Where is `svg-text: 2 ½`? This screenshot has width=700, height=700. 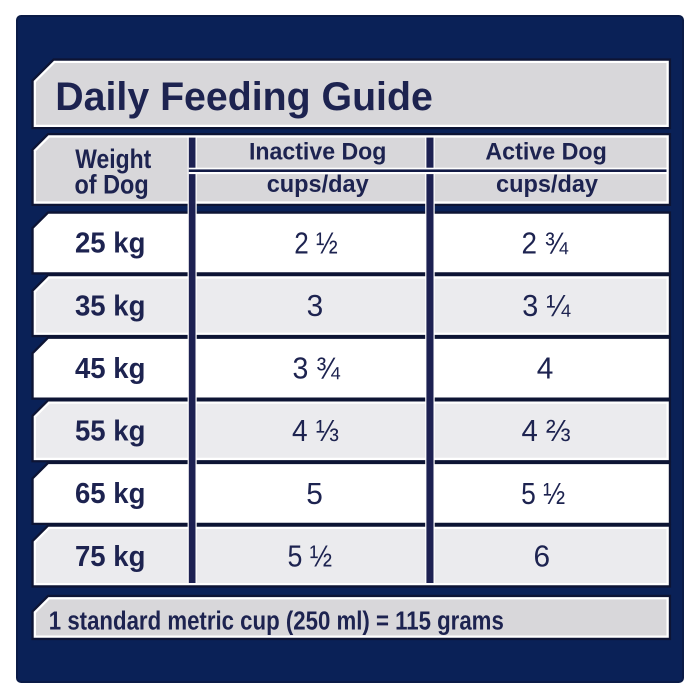
svg-text: 2 ½ is located at coordinates (316, 242).